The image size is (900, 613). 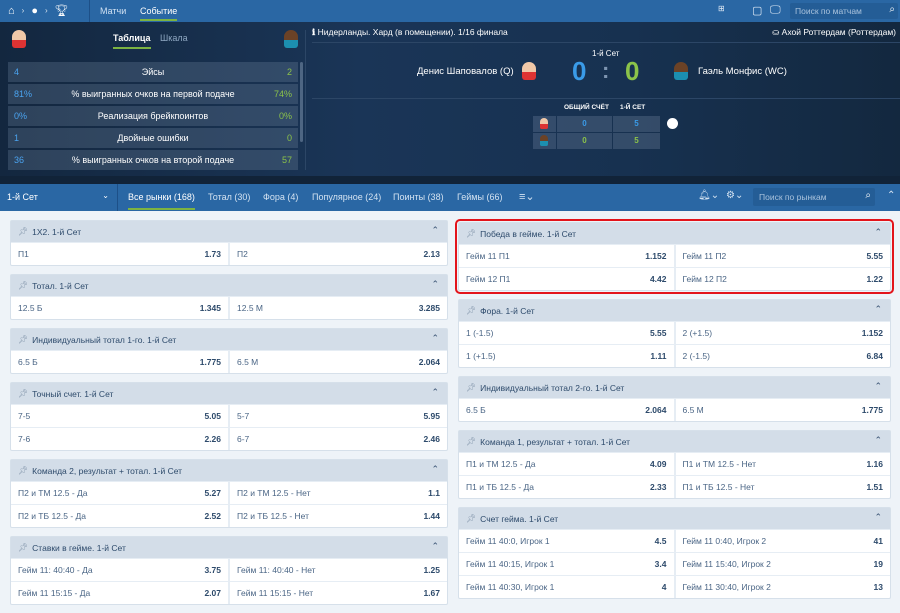 What do you see at coordinates (567, 333) in the screenshot?
I see `odds-cell: 1 (-1.5) 5.55` at bounding box center [567, 333].